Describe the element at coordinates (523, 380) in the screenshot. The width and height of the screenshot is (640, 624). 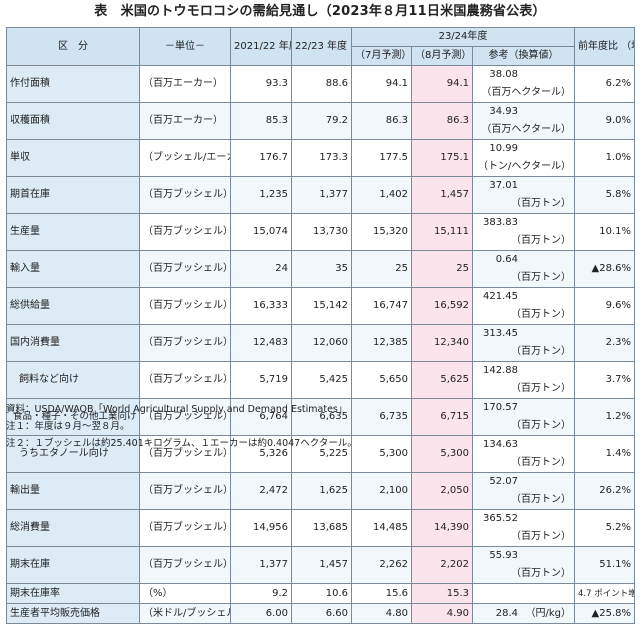
I see `row-conversion: 142.88 （百万トン）` at that location.